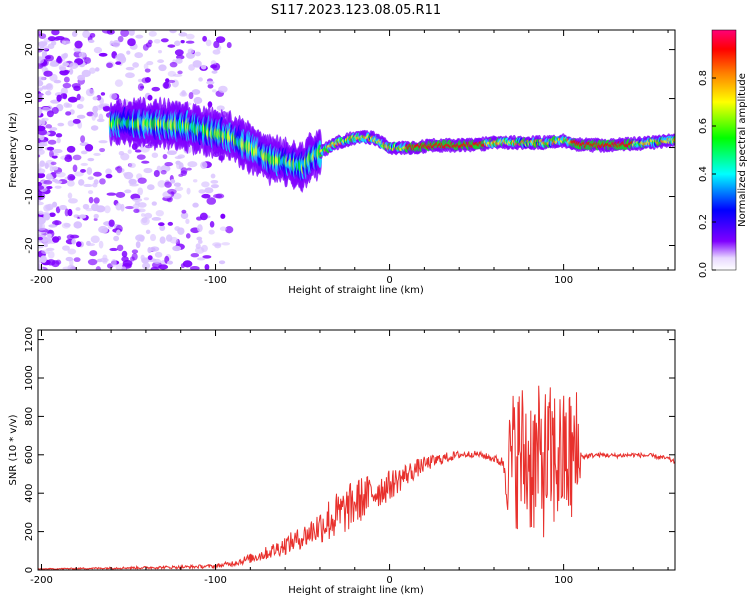  I want to click on x-tick-label: -100, so click(215, 280).